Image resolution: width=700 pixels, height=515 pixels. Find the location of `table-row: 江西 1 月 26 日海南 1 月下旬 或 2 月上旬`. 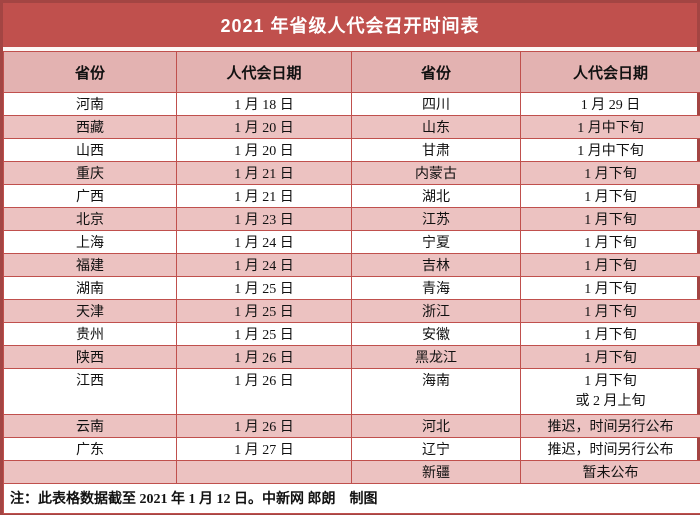

table-row: 江西 1 月 26 日海南 1 月下旬 或 2 月上旬 is located at coordinates (351, 391).